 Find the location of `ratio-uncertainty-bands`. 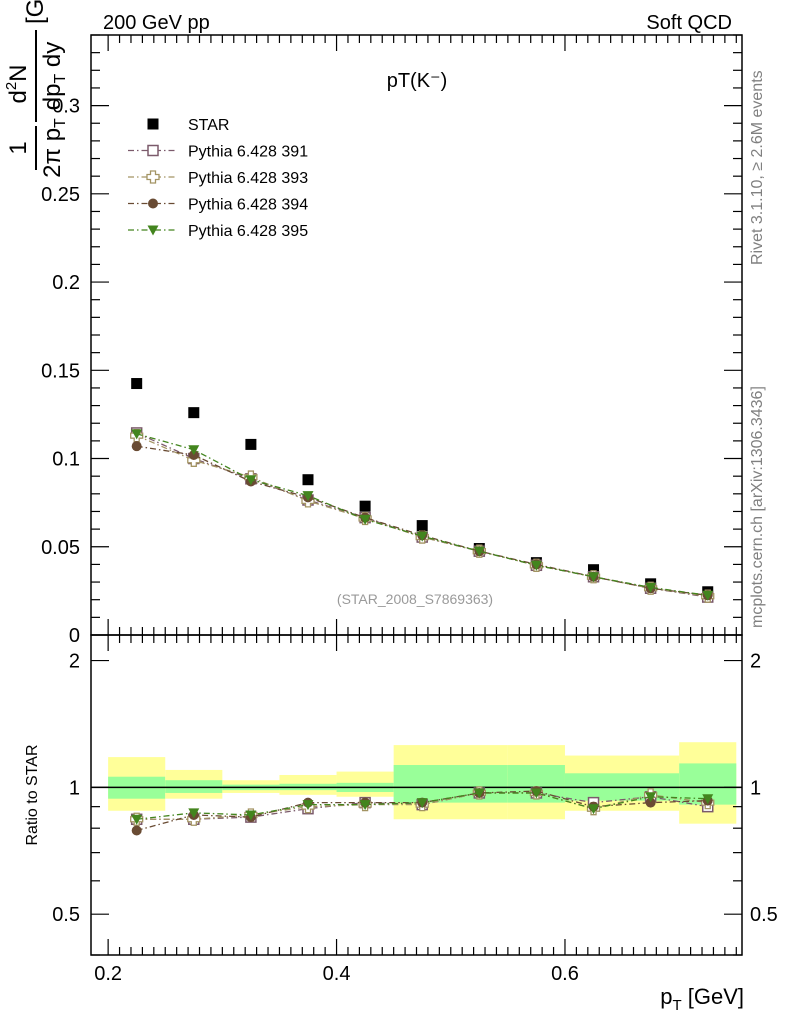

ratio-uncertainty-bands is located at coordinates (422, 783).